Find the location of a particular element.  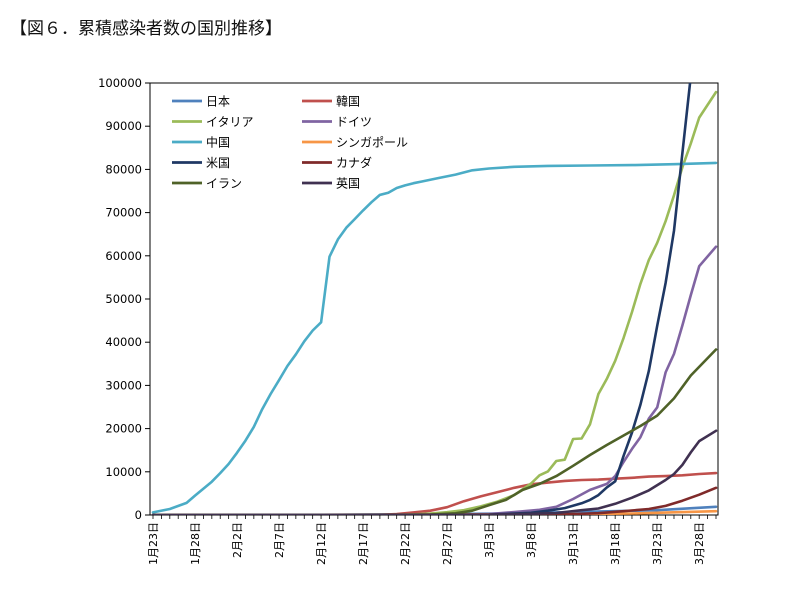

legend-label: イタリア is located at coordinates (230, 122).